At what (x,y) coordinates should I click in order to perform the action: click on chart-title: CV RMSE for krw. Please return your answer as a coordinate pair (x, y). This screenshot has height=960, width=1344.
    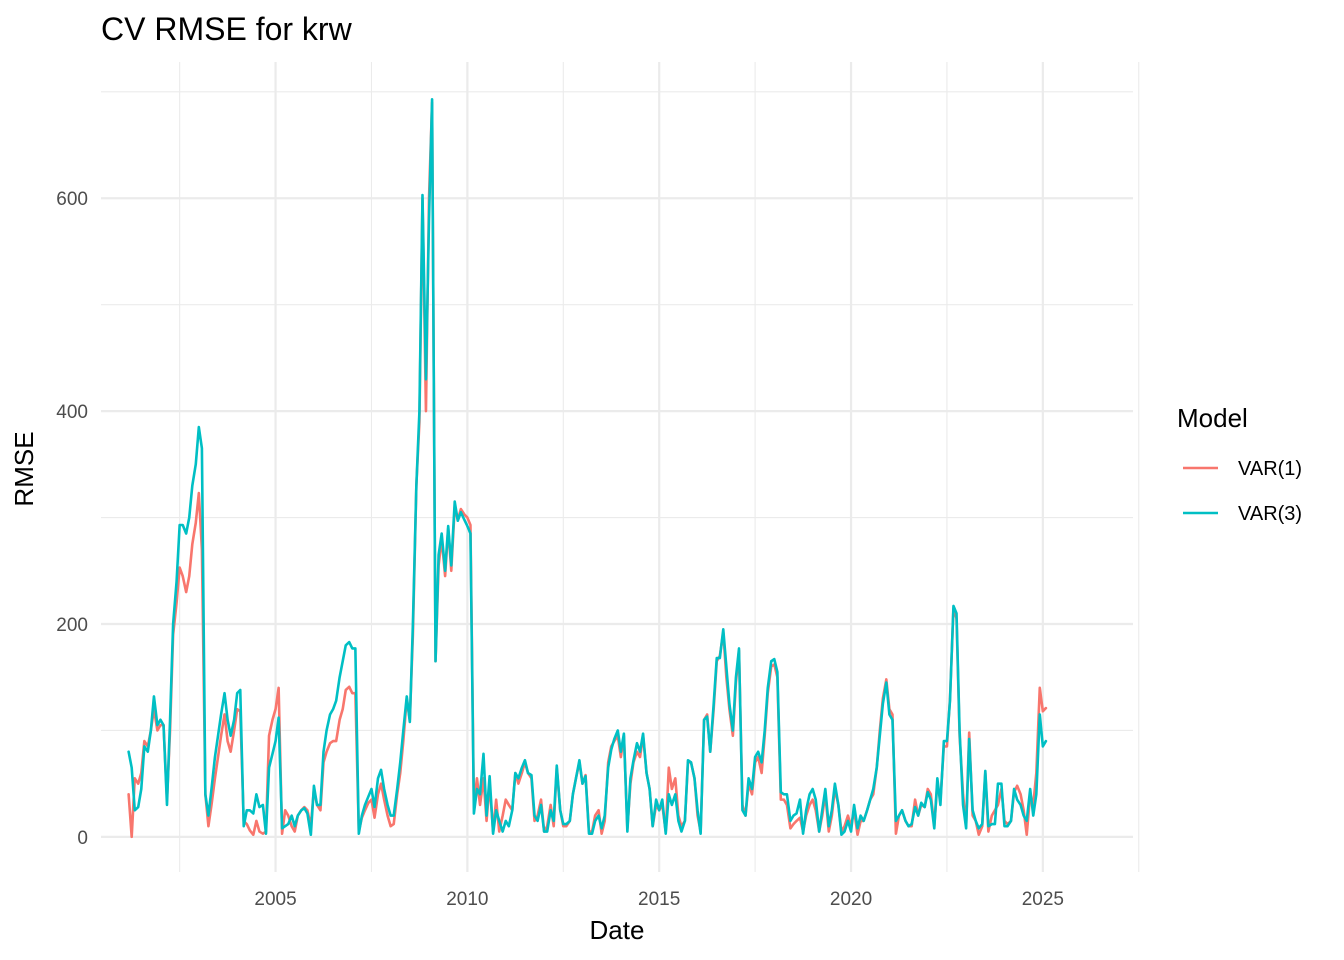
    Looking at the image, I should click on (227, 29).